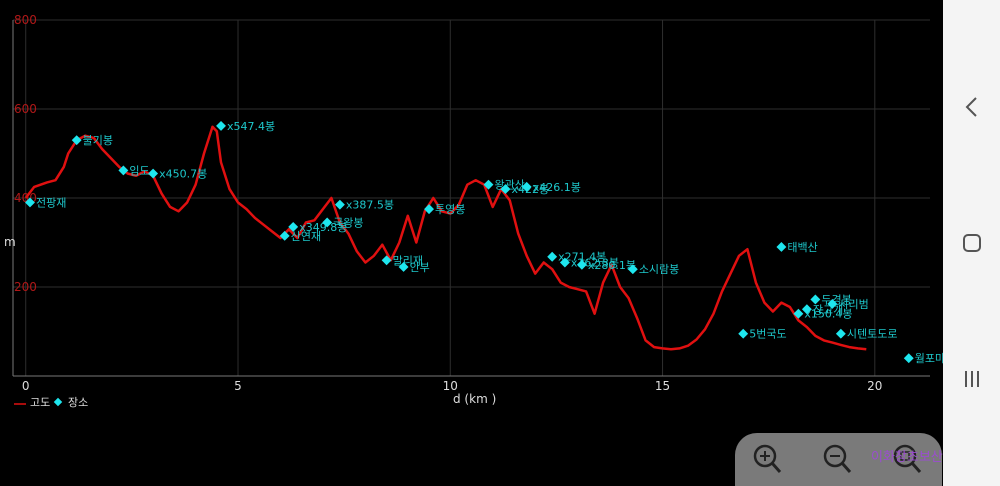  I want to click on zoom-controls, so click(838, 459).